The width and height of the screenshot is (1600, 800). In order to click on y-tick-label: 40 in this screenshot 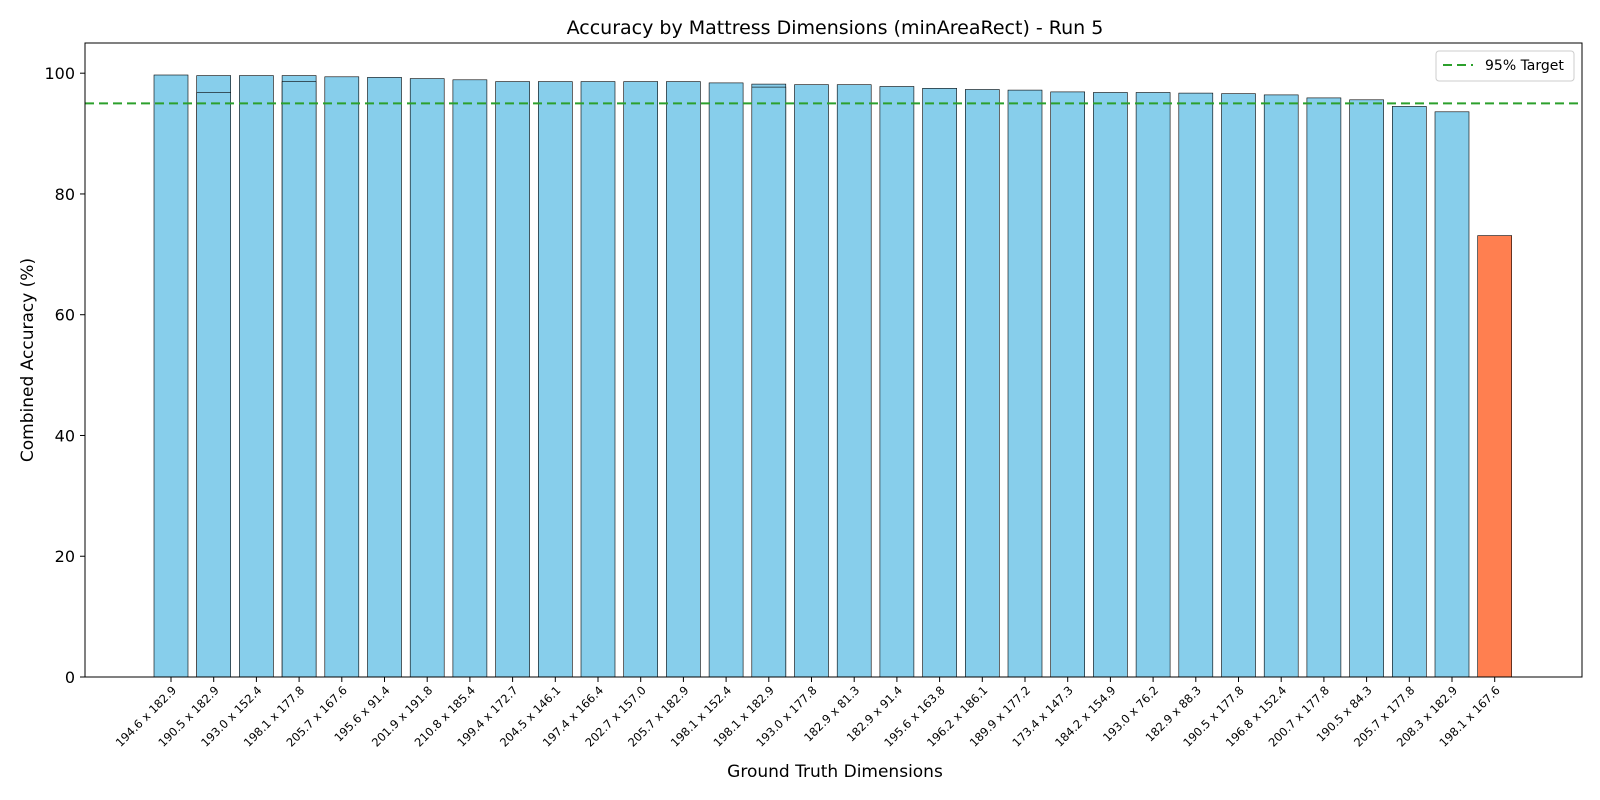, I will do `click(65, 435)`.